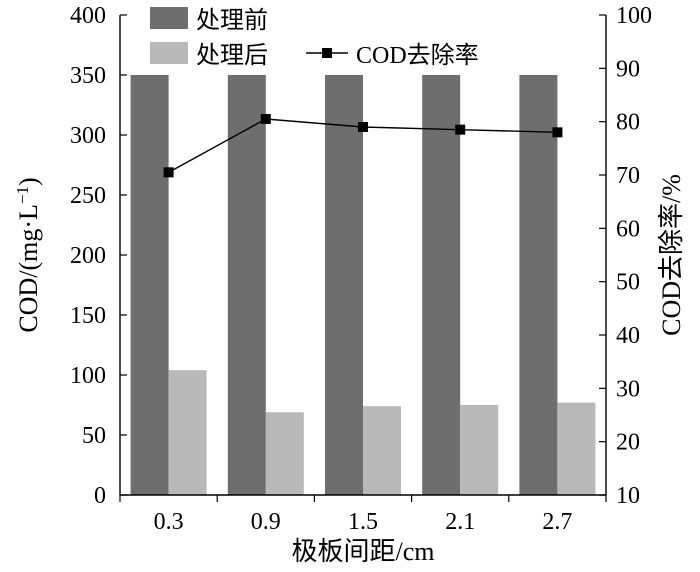 Image resolution: width=700 pixels, height=572 pixels. I want to click on legend-marker-removal, so click(327, 53).